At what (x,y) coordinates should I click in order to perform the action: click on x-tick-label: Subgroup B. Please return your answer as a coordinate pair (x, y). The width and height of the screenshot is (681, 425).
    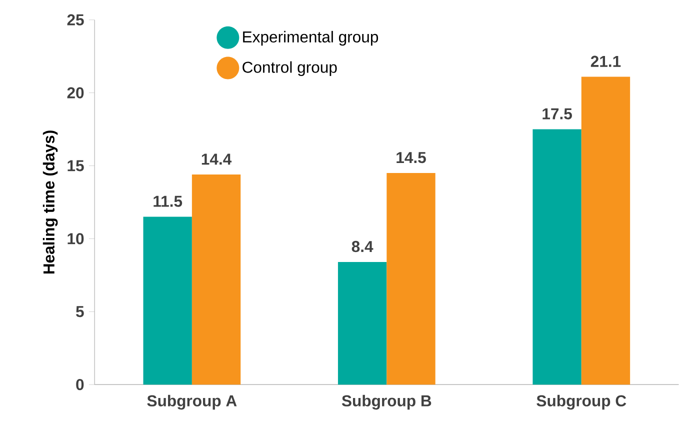
    Looking at the image, I should click on (387, 402).